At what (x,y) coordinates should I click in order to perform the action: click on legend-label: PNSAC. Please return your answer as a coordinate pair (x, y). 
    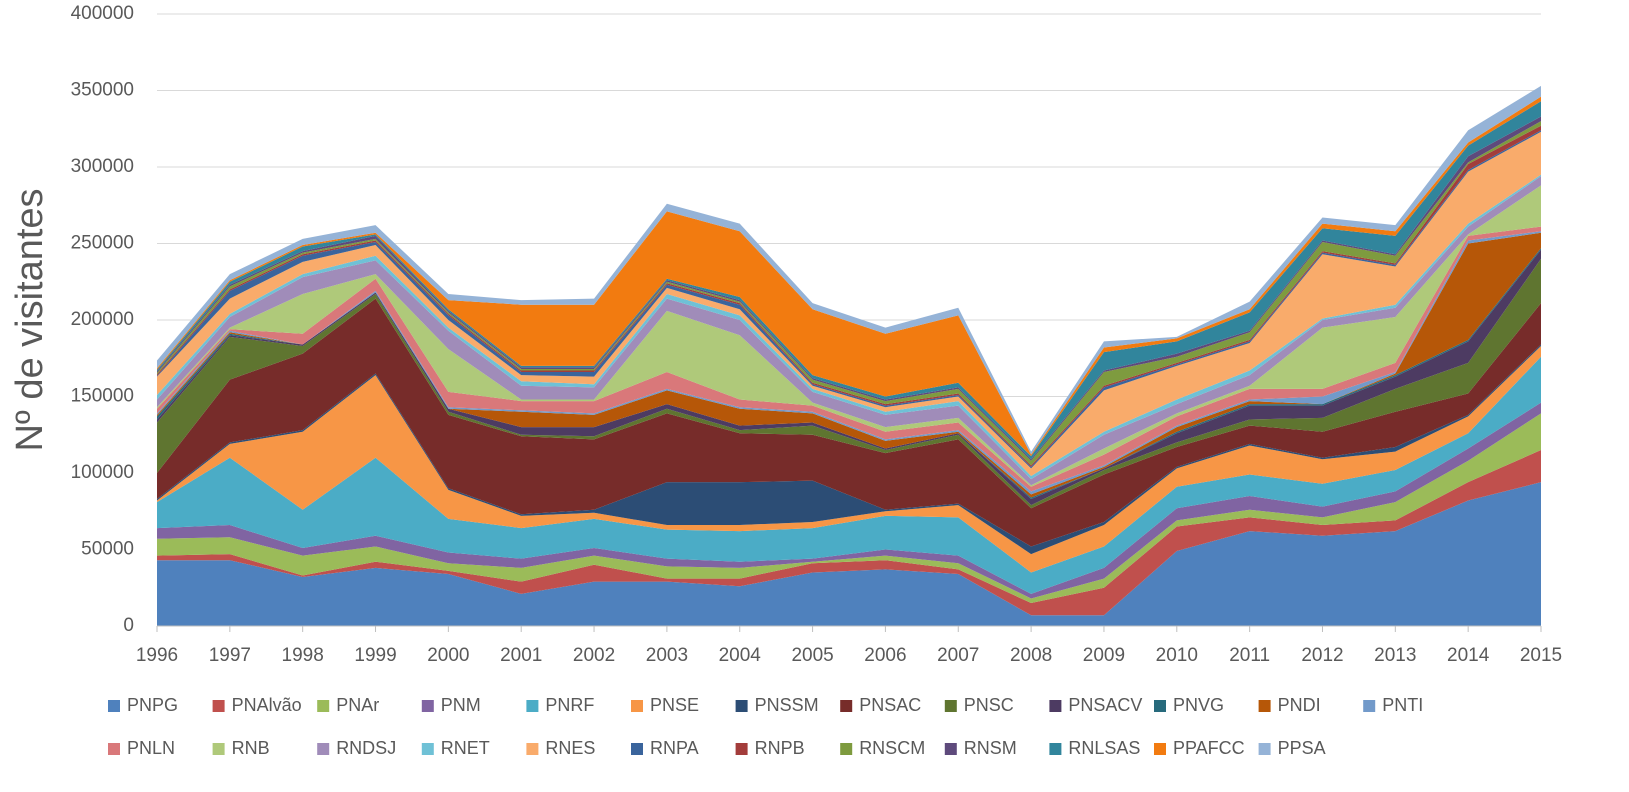
    Looking at the image, I should click on (890, 705).